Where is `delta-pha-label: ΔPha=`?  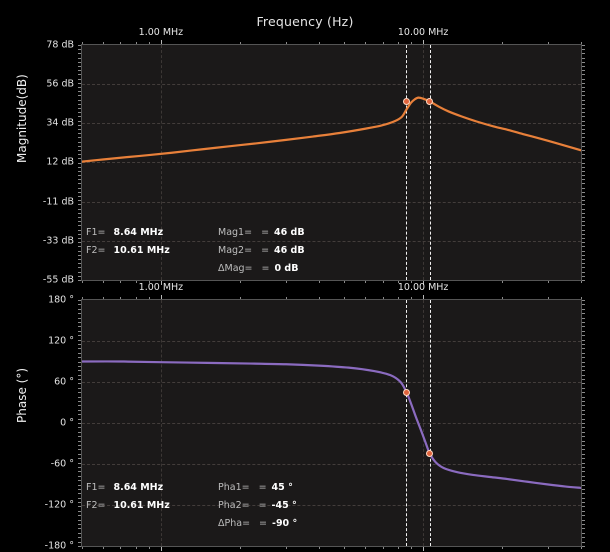
delta-pha-label: ΔPha= is located at coordinates (234, 523).